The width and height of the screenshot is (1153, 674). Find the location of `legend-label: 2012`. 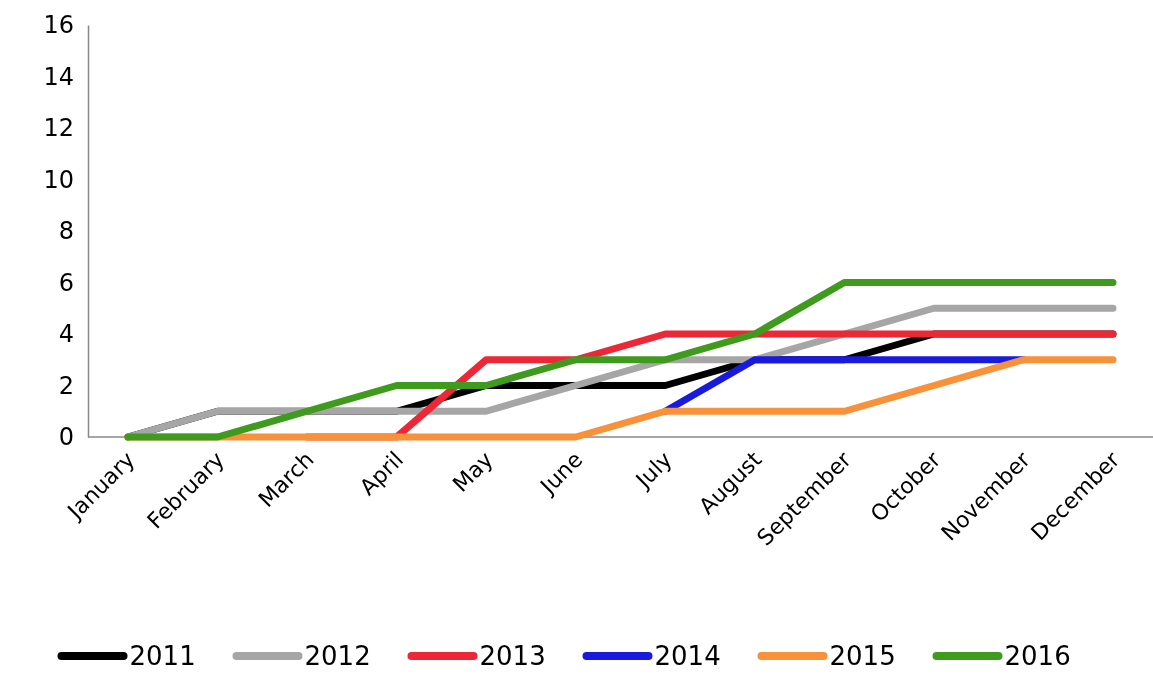

legend-label: 2012 is located at coordinates (337, 656).